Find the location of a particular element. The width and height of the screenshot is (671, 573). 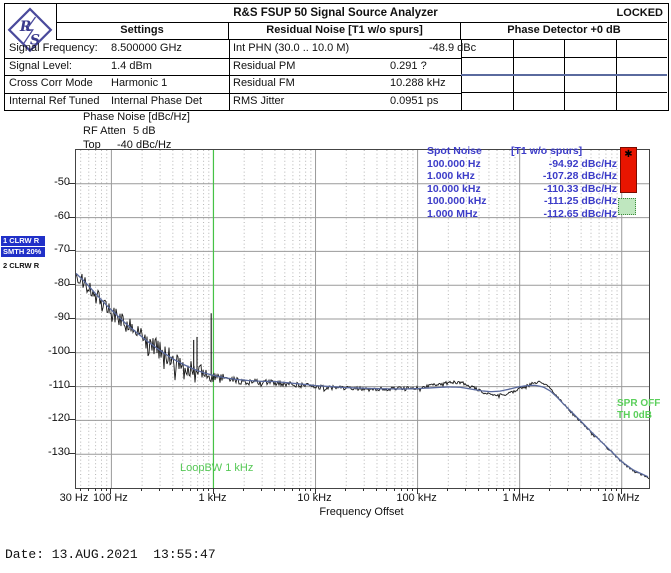

spot-noise-offset: Spot Noise is located at coordinates (454, 151).